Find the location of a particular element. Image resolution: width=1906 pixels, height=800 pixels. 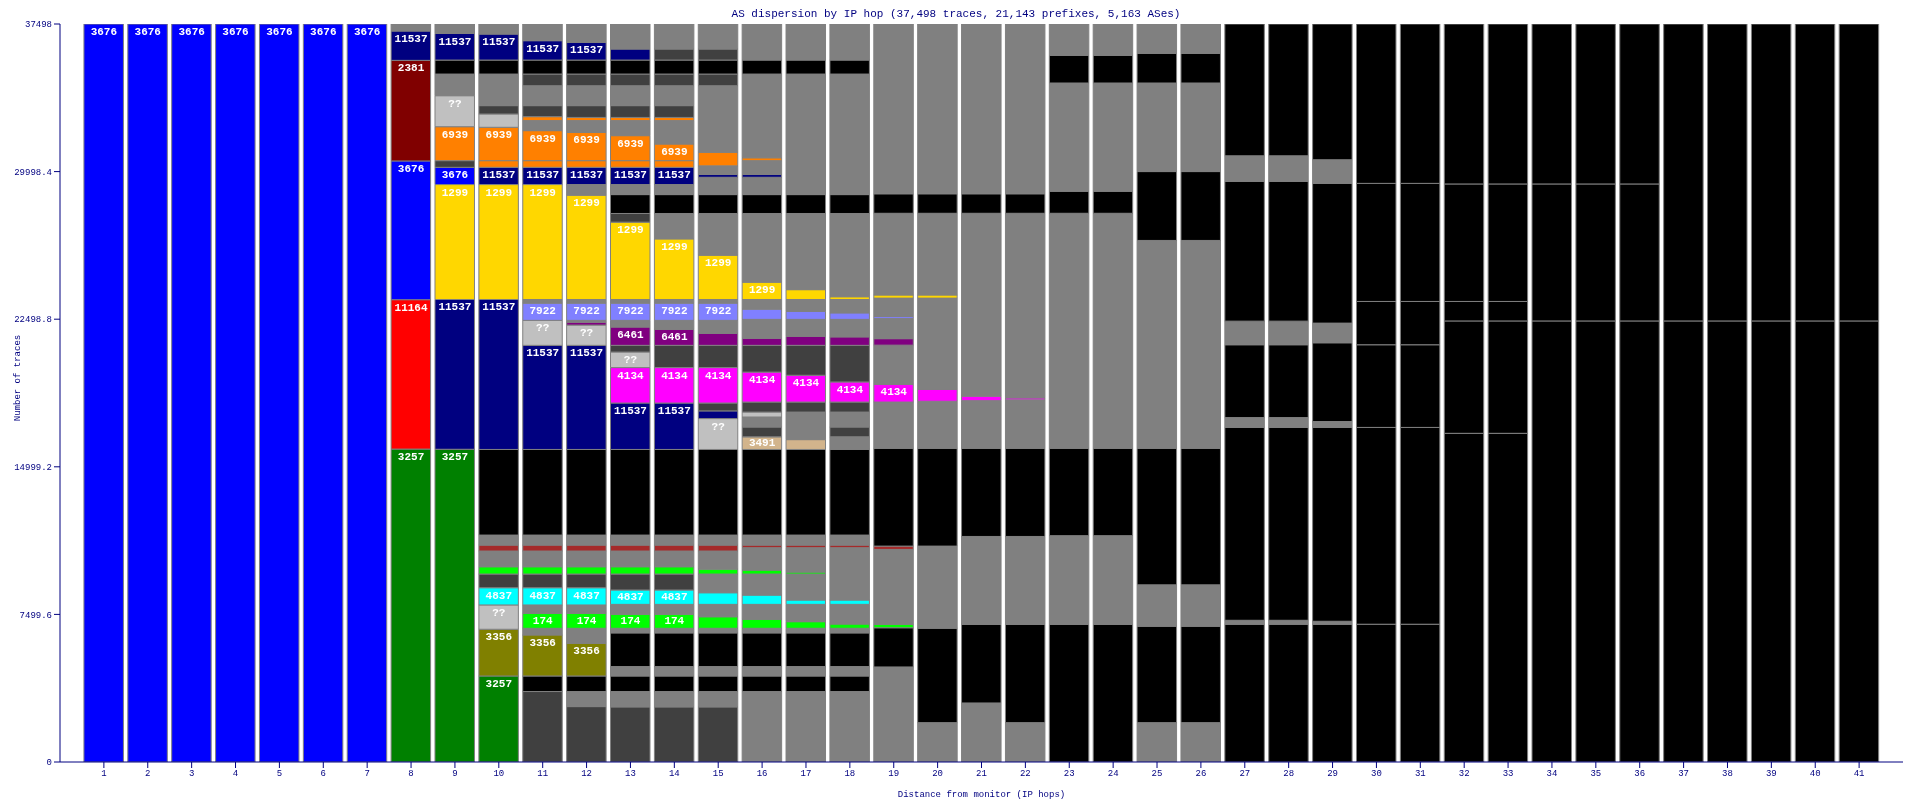

x-tick-label: 30 is located at coordinates (1376, 774).